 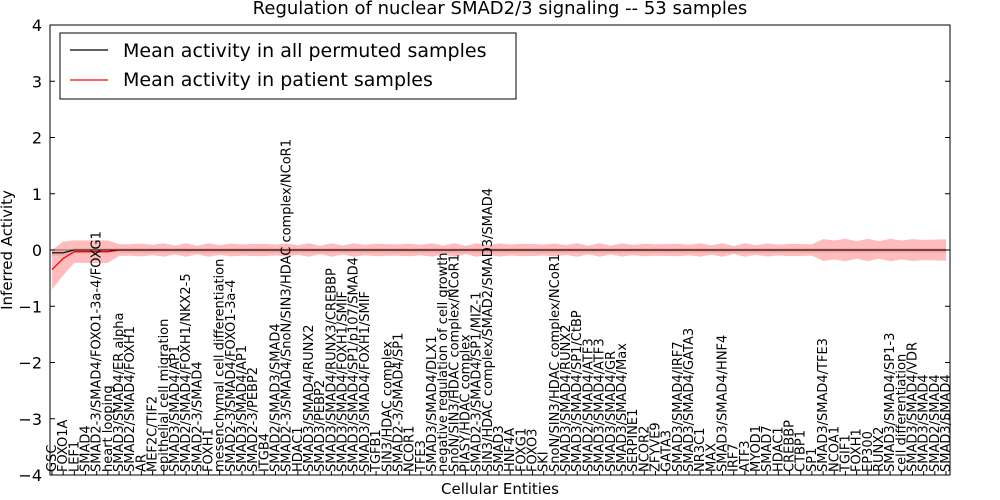 I want to click on entity-label: SMAD3/SMAD4/ER alpha, so click(x=119, y=392).